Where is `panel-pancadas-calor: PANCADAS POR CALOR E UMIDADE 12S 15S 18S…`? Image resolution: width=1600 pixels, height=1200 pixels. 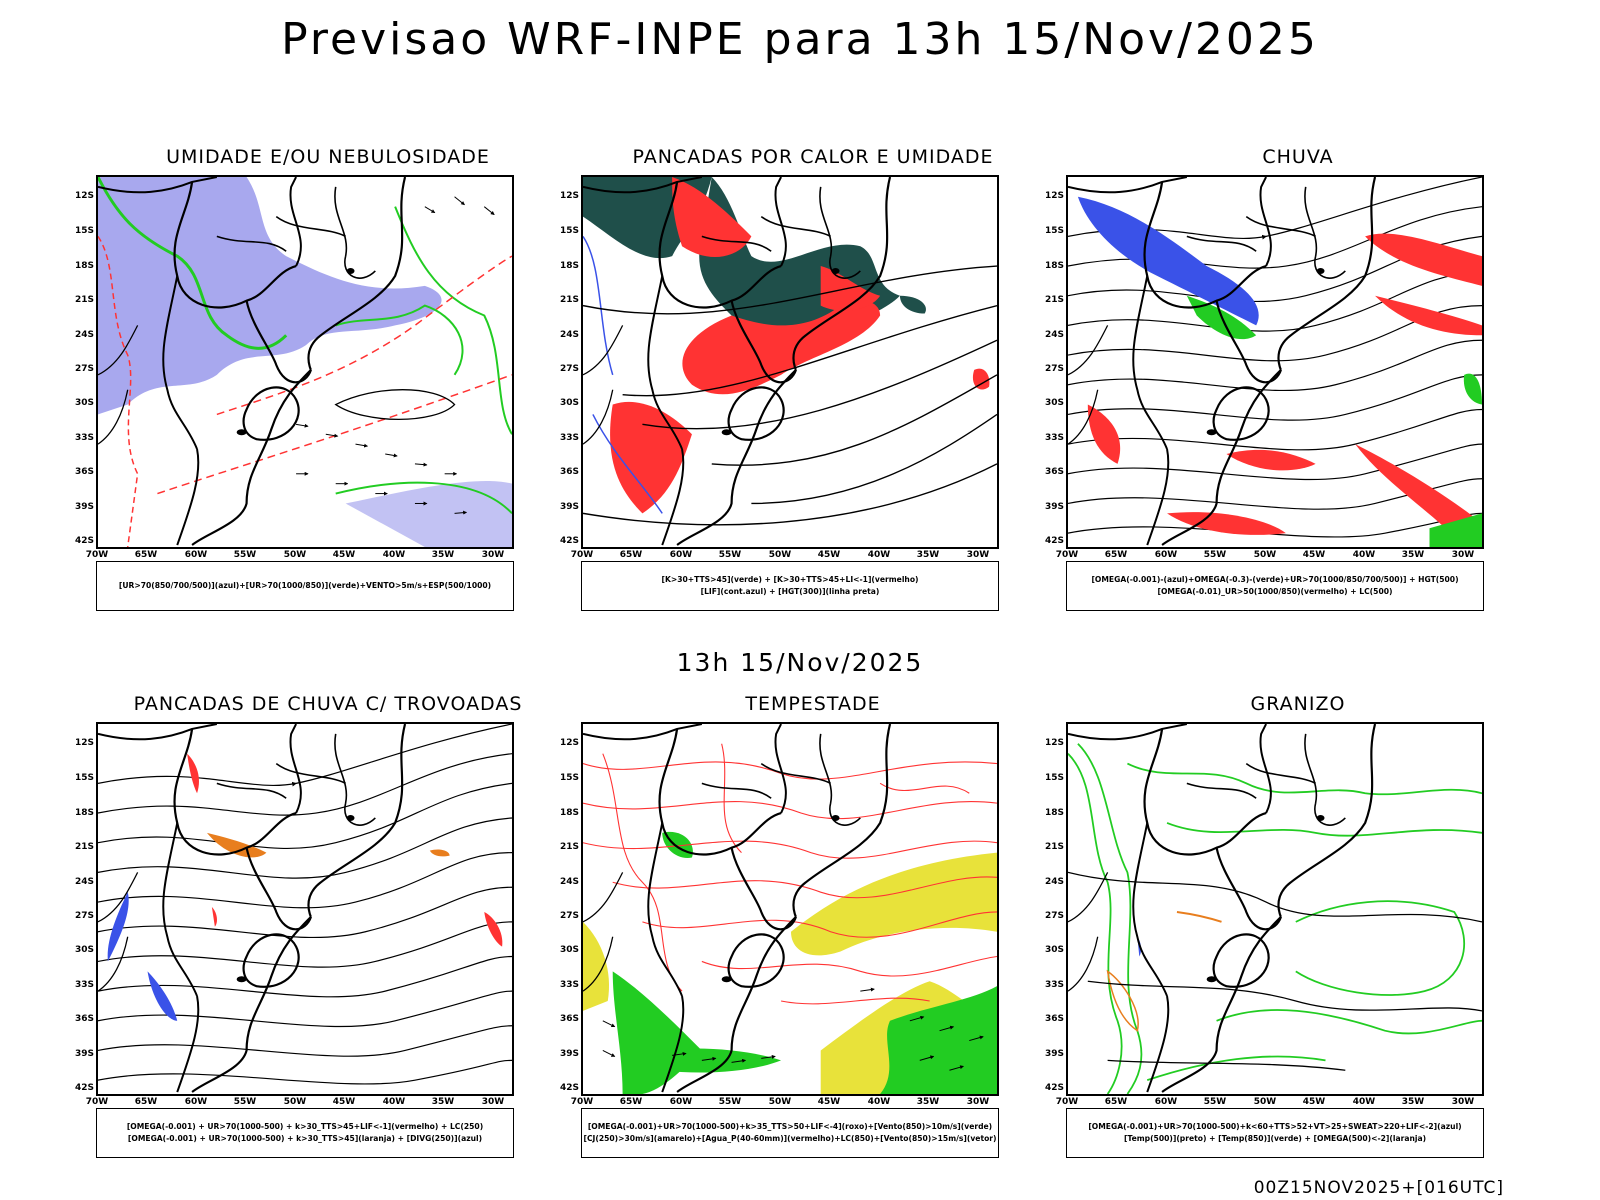
panel-pancadas-calor: PANCADAS POR CALOR E UMIDADE 12S 15S 18S… is located at coordinates (813, 386).